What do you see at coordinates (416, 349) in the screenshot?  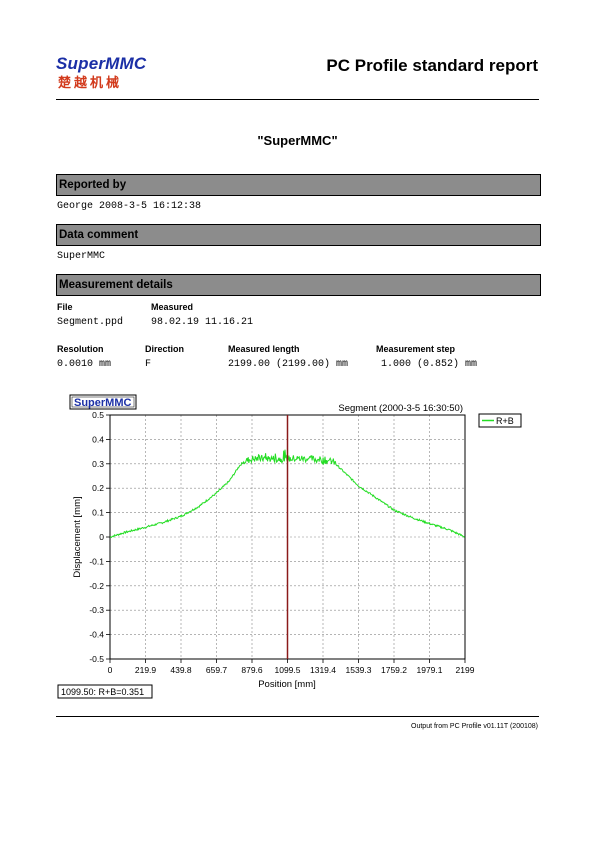 I see `measurement-step-label: Measurement step` at bounding box center [416, 349].